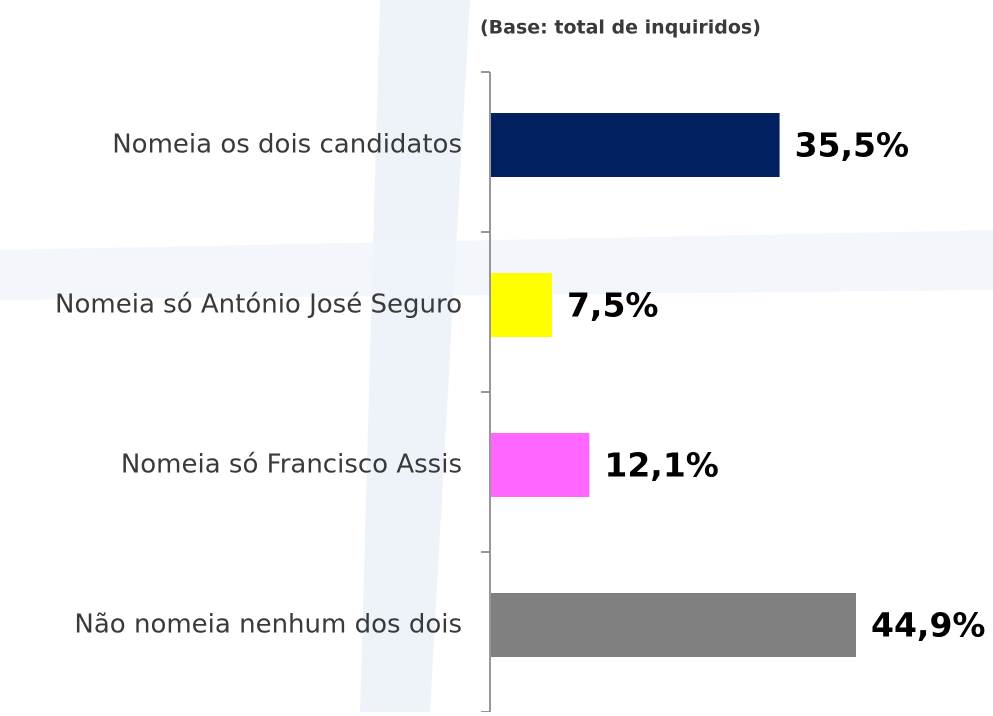  What do you see at coordinates (928, 625) in the screenshot?
I see `value-label: 44,9%` at bounding box center [928, 625].